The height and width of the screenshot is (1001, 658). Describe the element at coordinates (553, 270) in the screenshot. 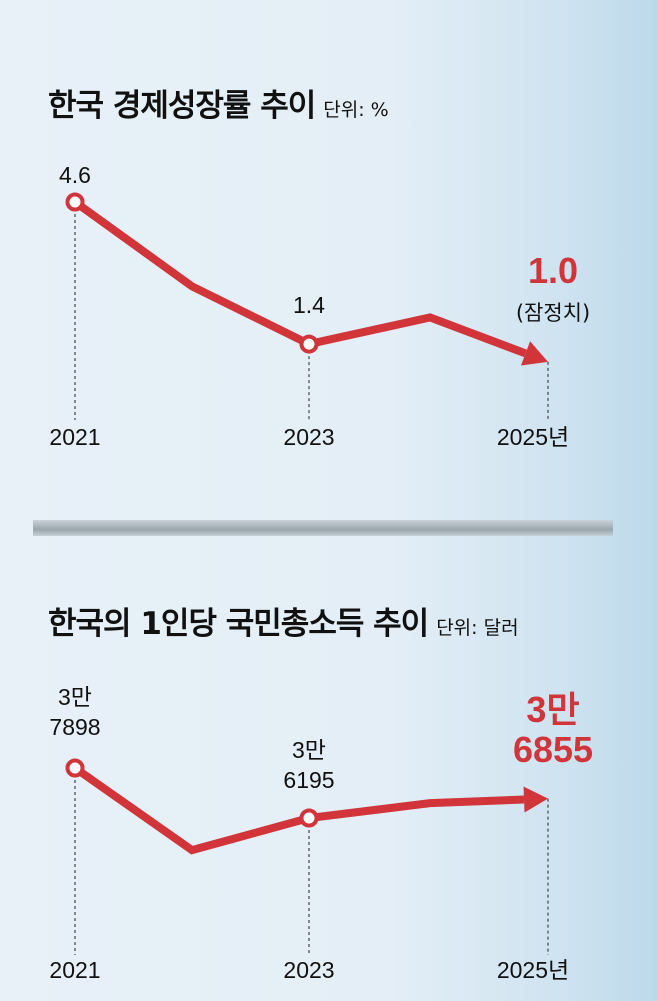

I see `data-label: 1.0` at that location.